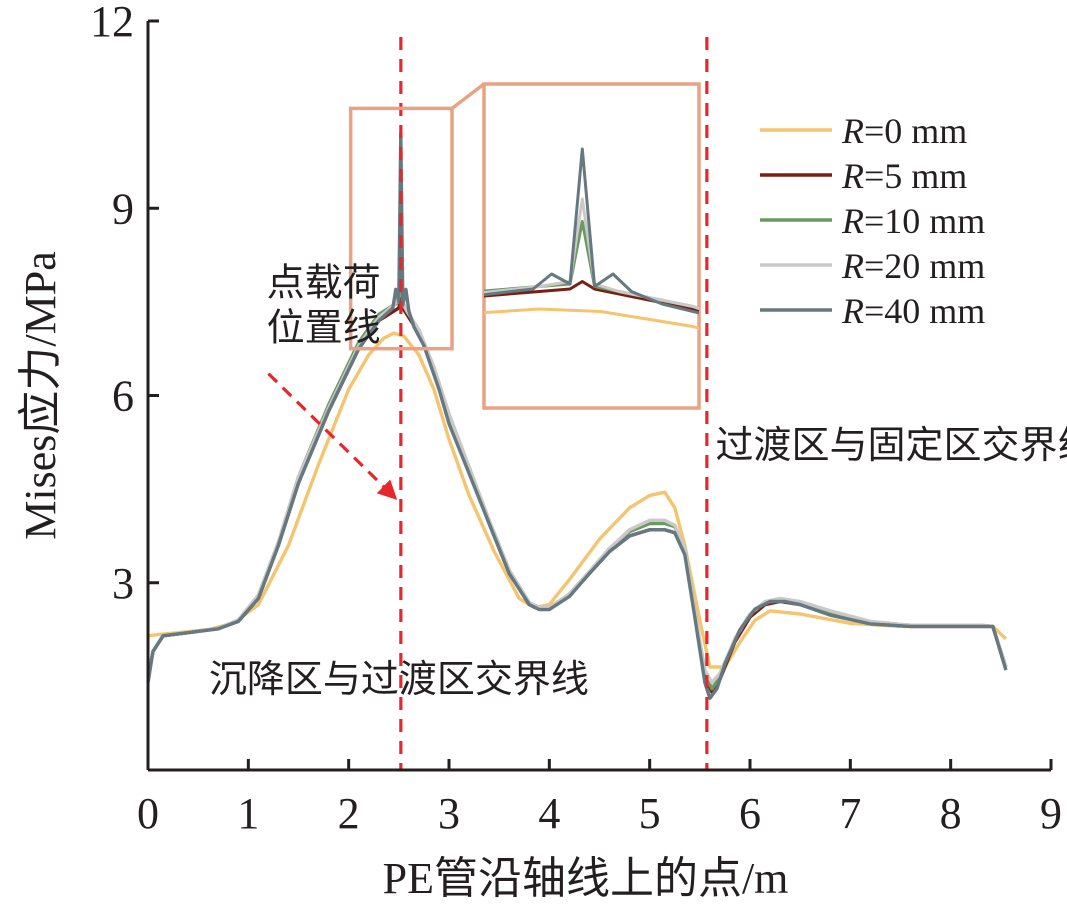 The width and height of the screenshot is (1067, 910). Describe the element at coordinates (1051, 813) in the screenshot. I see `x-tick-label: 9` at that location.